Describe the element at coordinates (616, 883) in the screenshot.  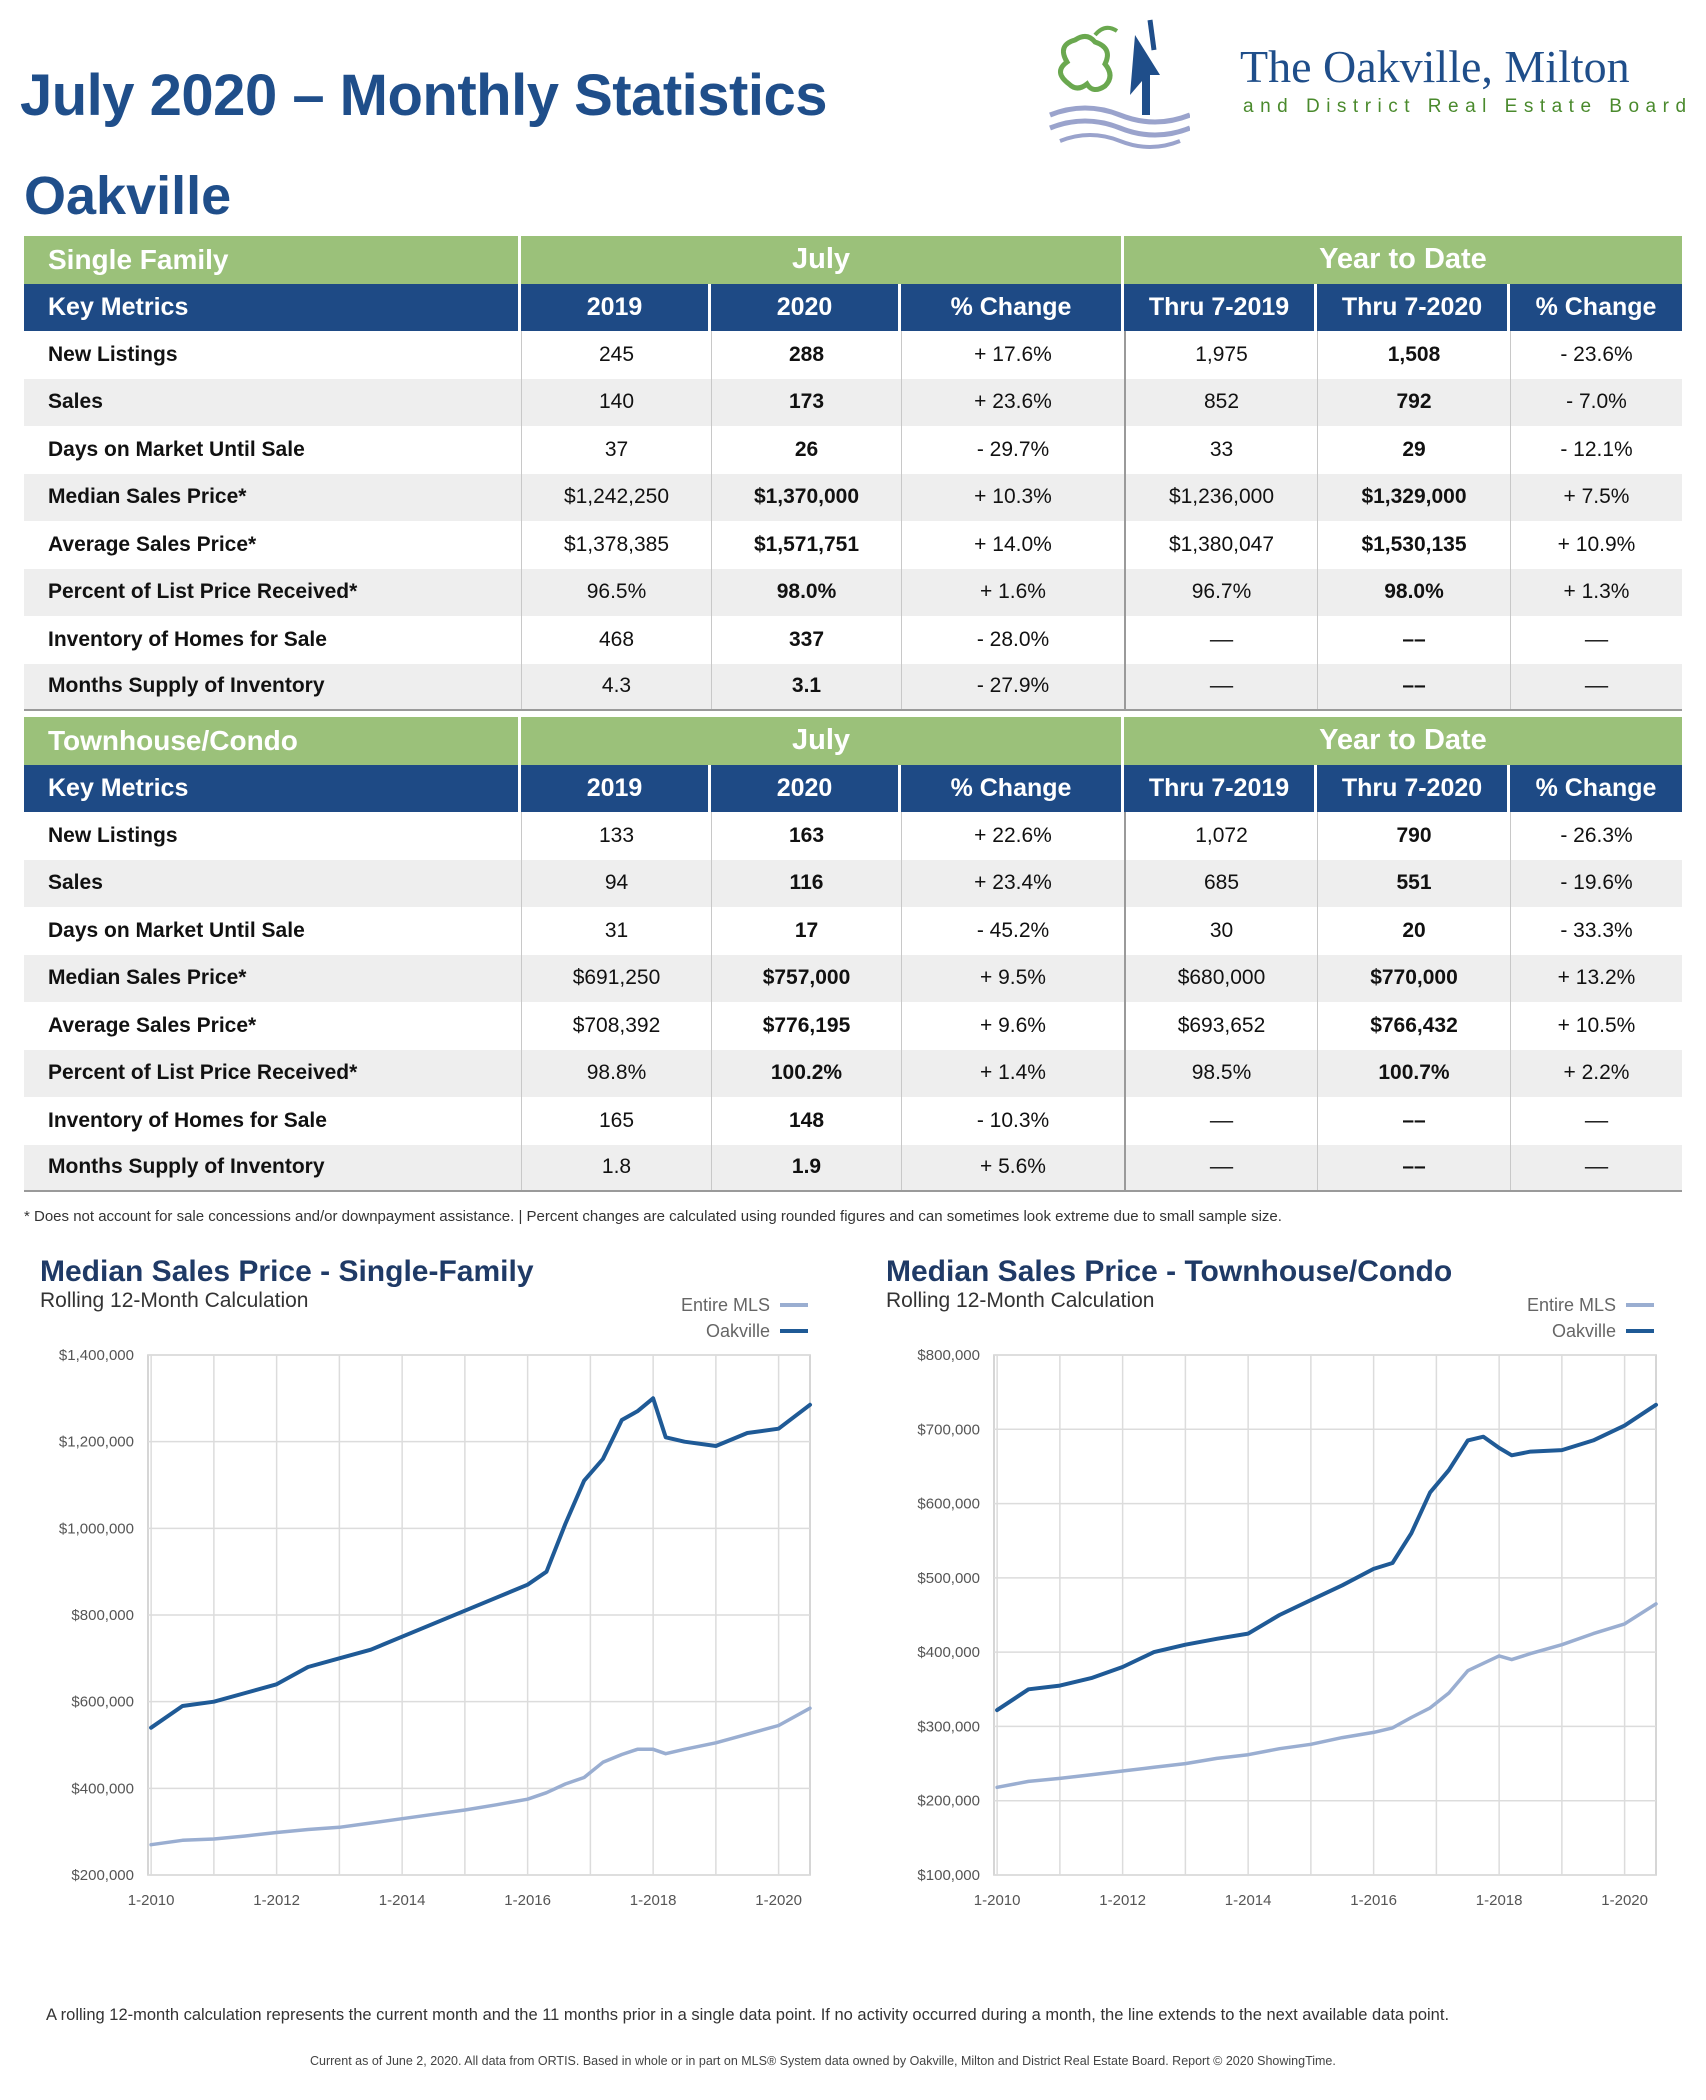
I see `metric-value: 94` at that location.